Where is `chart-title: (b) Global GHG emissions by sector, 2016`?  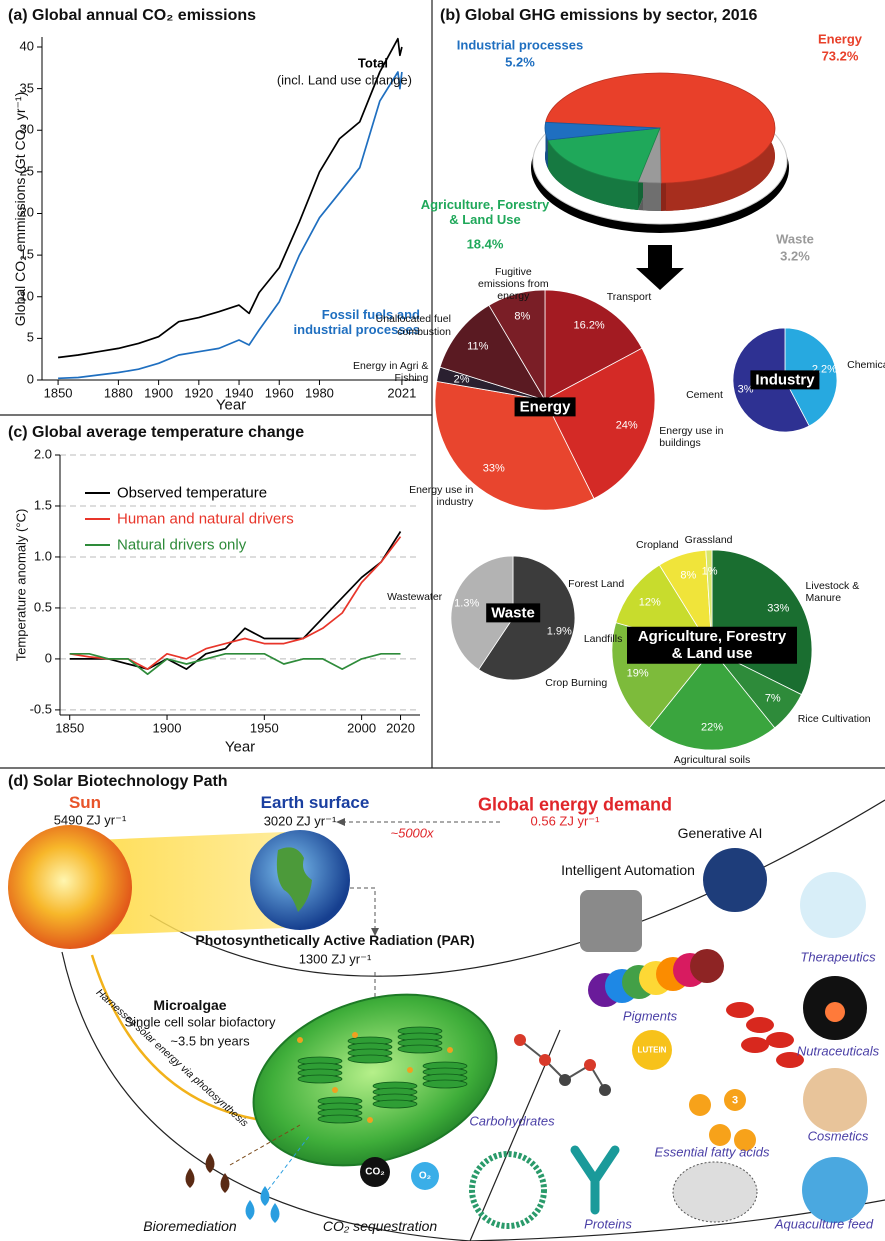 chart-title: (b) Global GHG emissions by sector, 2016 is located at coordinates (599, 15).